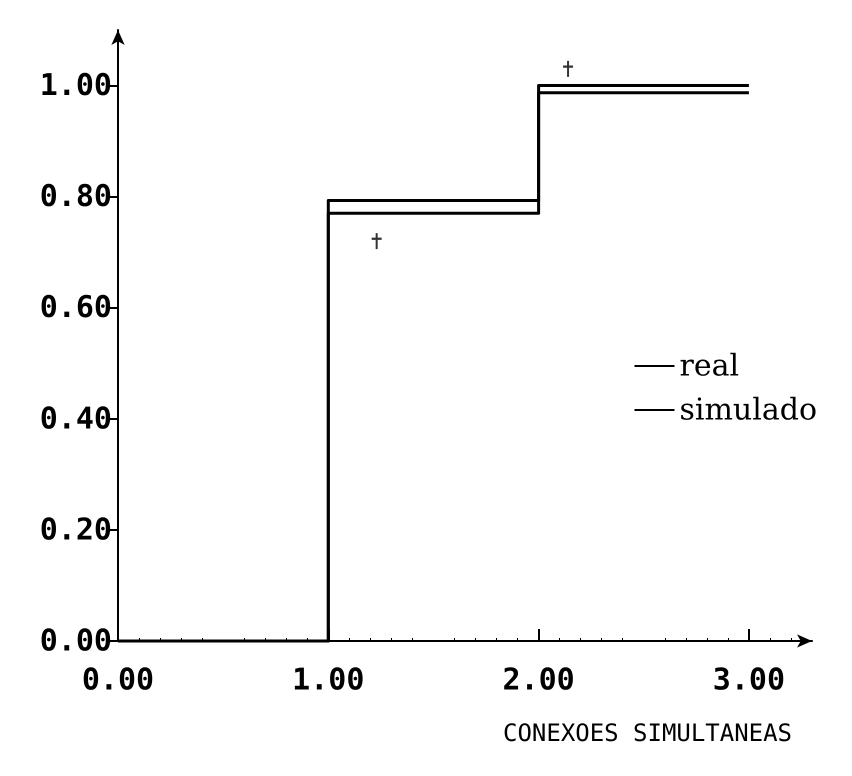 The height and width of the screenshot is (776, 852). What do you see at coordinates (647, 733) in the screenshot?
I see `x-axis-title: CONEXOES SIMULTANEAS` at bounding box center [647, 733].